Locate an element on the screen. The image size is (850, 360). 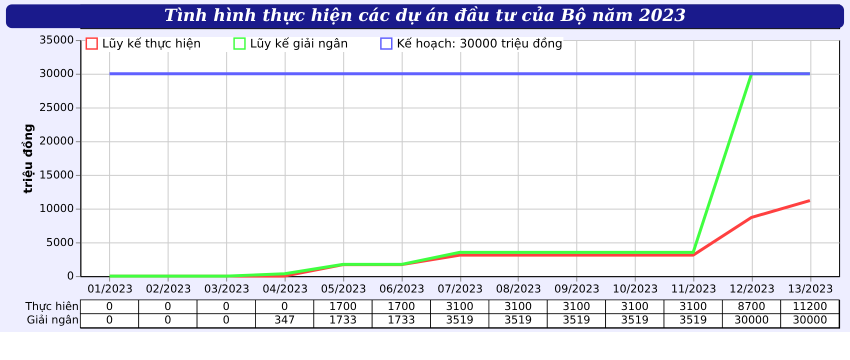
x-tick-label: 08/2023 is located at coordinates (519, 289).